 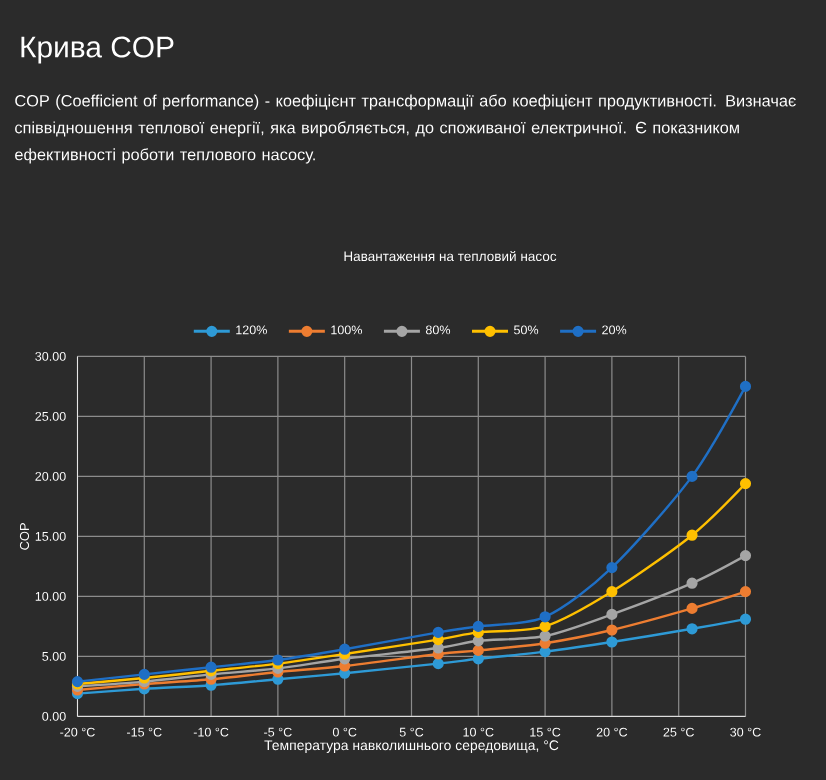 I want to click on chart-title: Крива COP, so click(x=97, y=50).